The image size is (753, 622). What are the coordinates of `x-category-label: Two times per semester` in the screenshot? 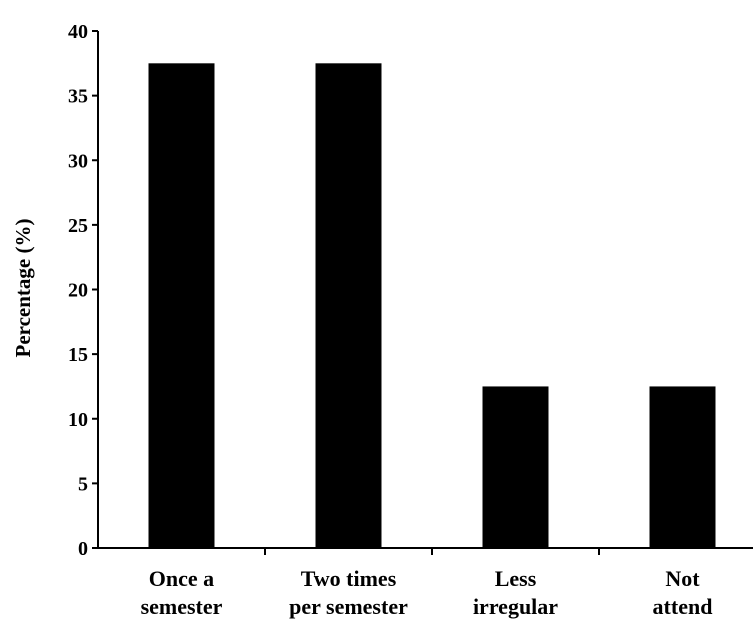 It's located at (348, 592).